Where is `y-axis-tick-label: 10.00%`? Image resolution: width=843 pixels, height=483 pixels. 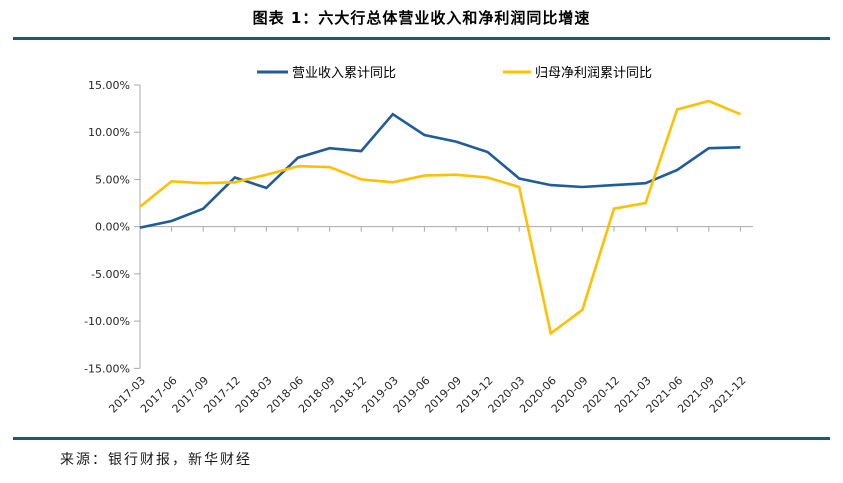 y-axis-tick-label: 10.00% is located at coordinates (109, 132).